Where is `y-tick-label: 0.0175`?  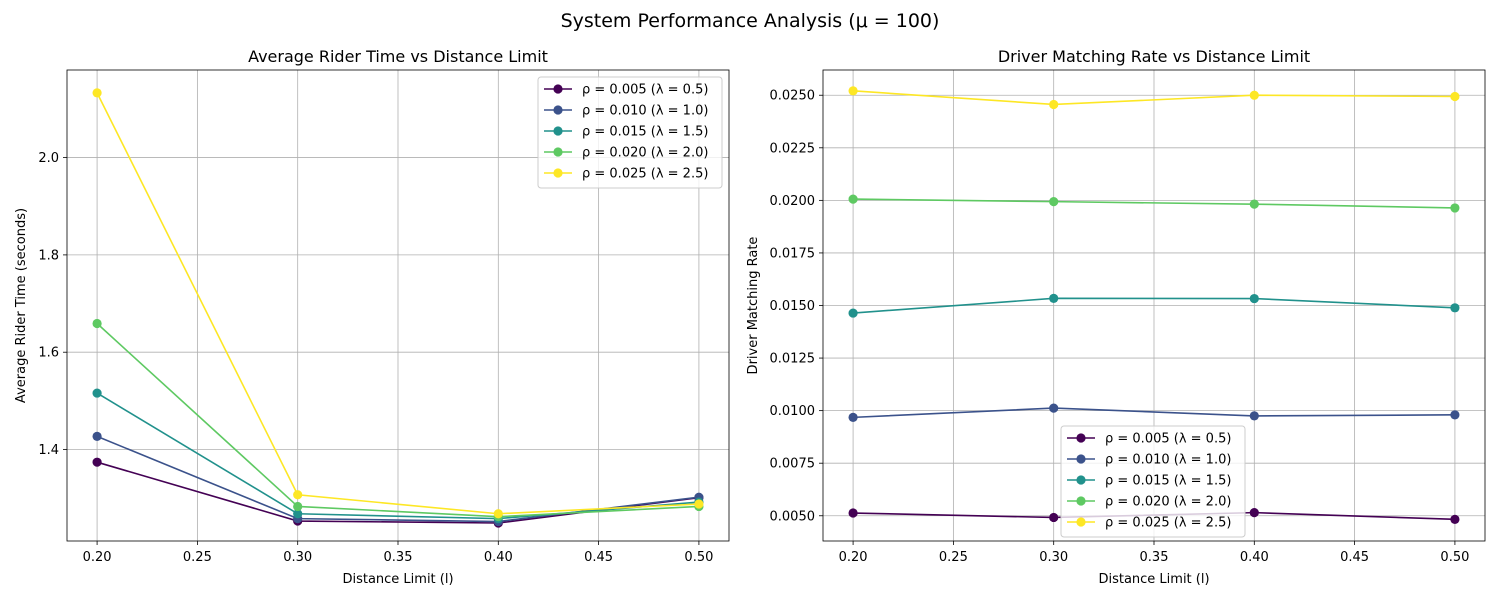 y-tick-label: 0.0175 is located at coordinates (793, 253).